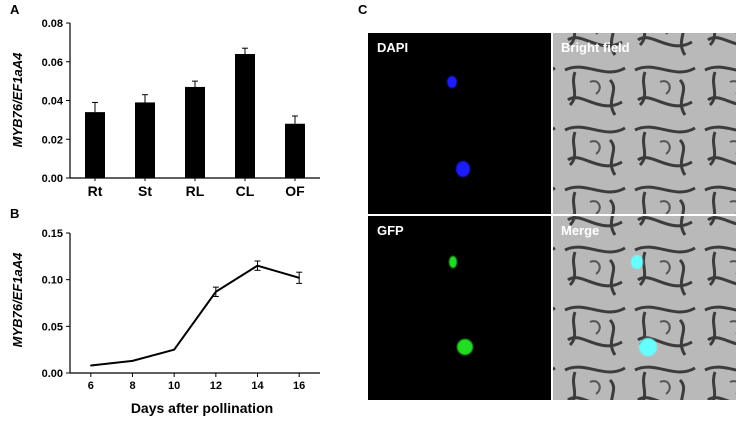  Describe the element at coordinates (299, 386) in the screenshot. I see `x-tick-label-b: 16` at that location.